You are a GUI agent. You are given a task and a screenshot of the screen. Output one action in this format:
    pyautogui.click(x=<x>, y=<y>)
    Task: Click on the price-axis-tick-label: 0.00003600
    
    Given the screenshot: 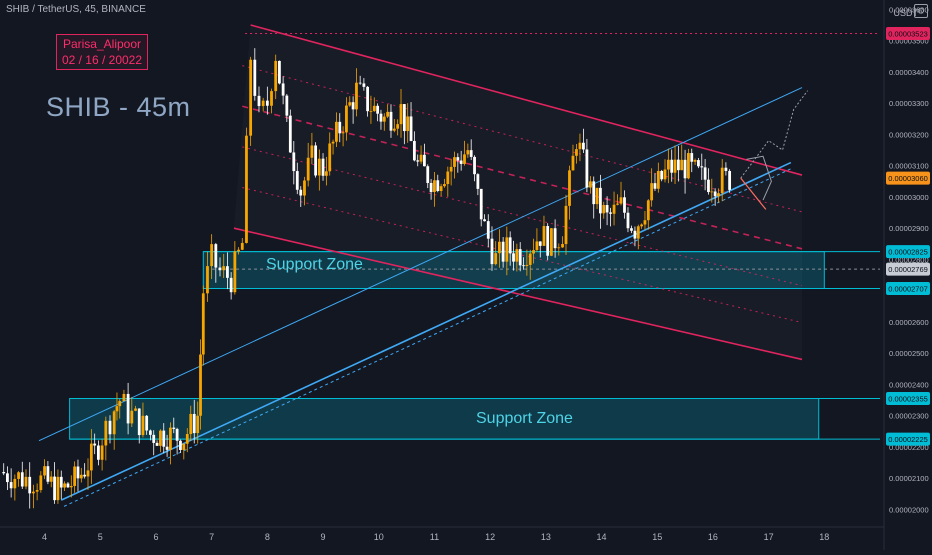 What is the action you would take?
    pyautogui.click(x=909, y=9)
    